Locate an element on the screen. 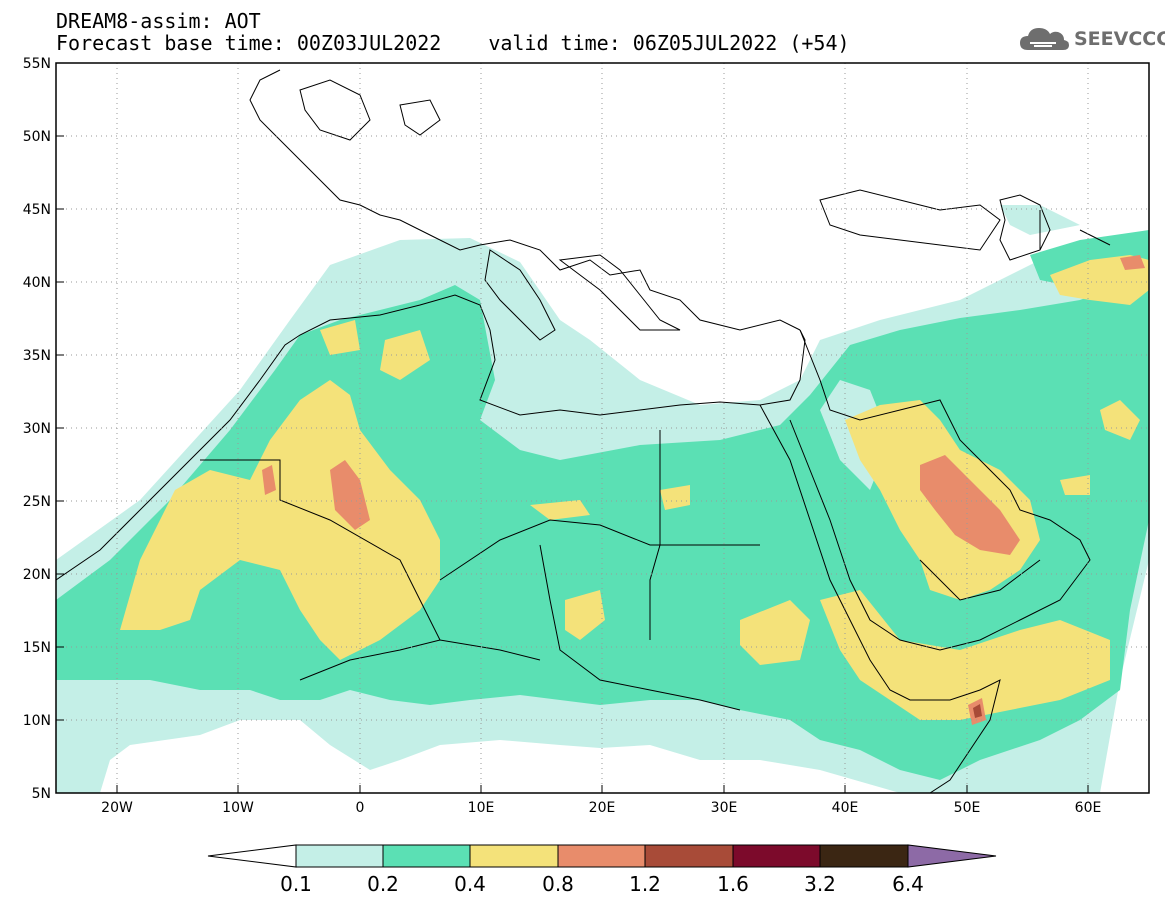  lon-label: 10E is located at coordinates (481, 808).